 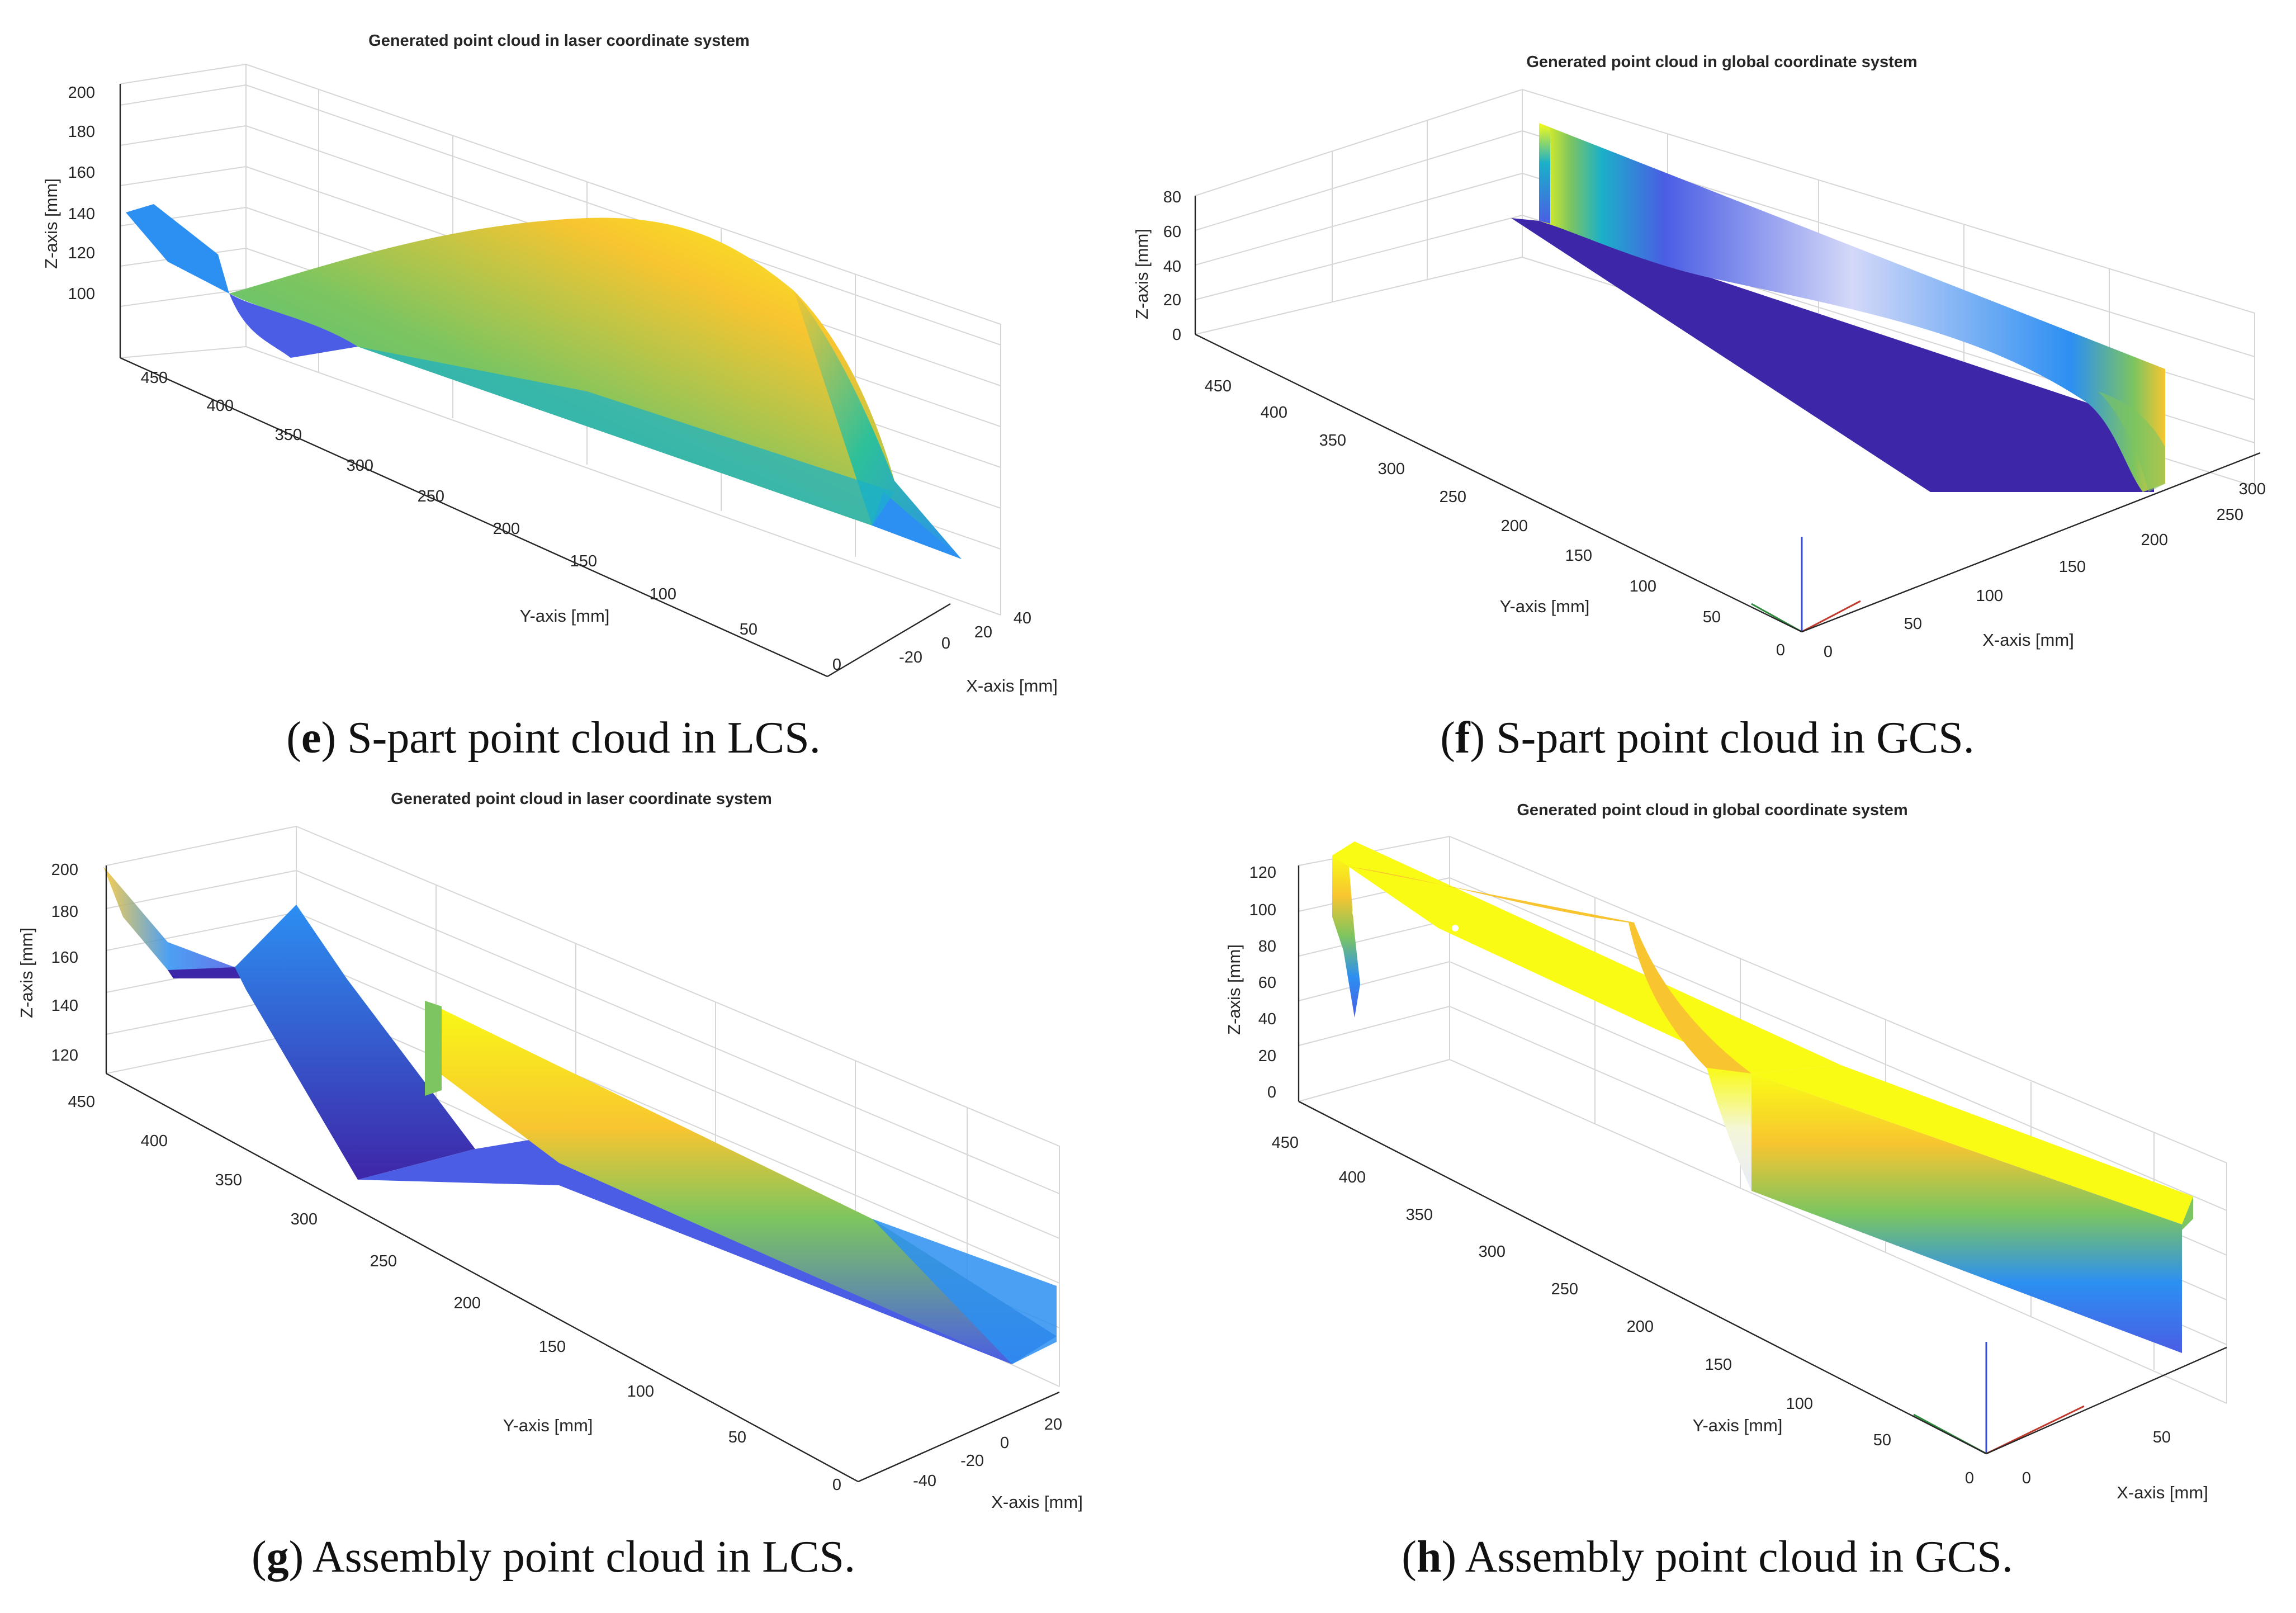 I want to click on y-tick-f-4: 250, so click(x=1453, y=497).